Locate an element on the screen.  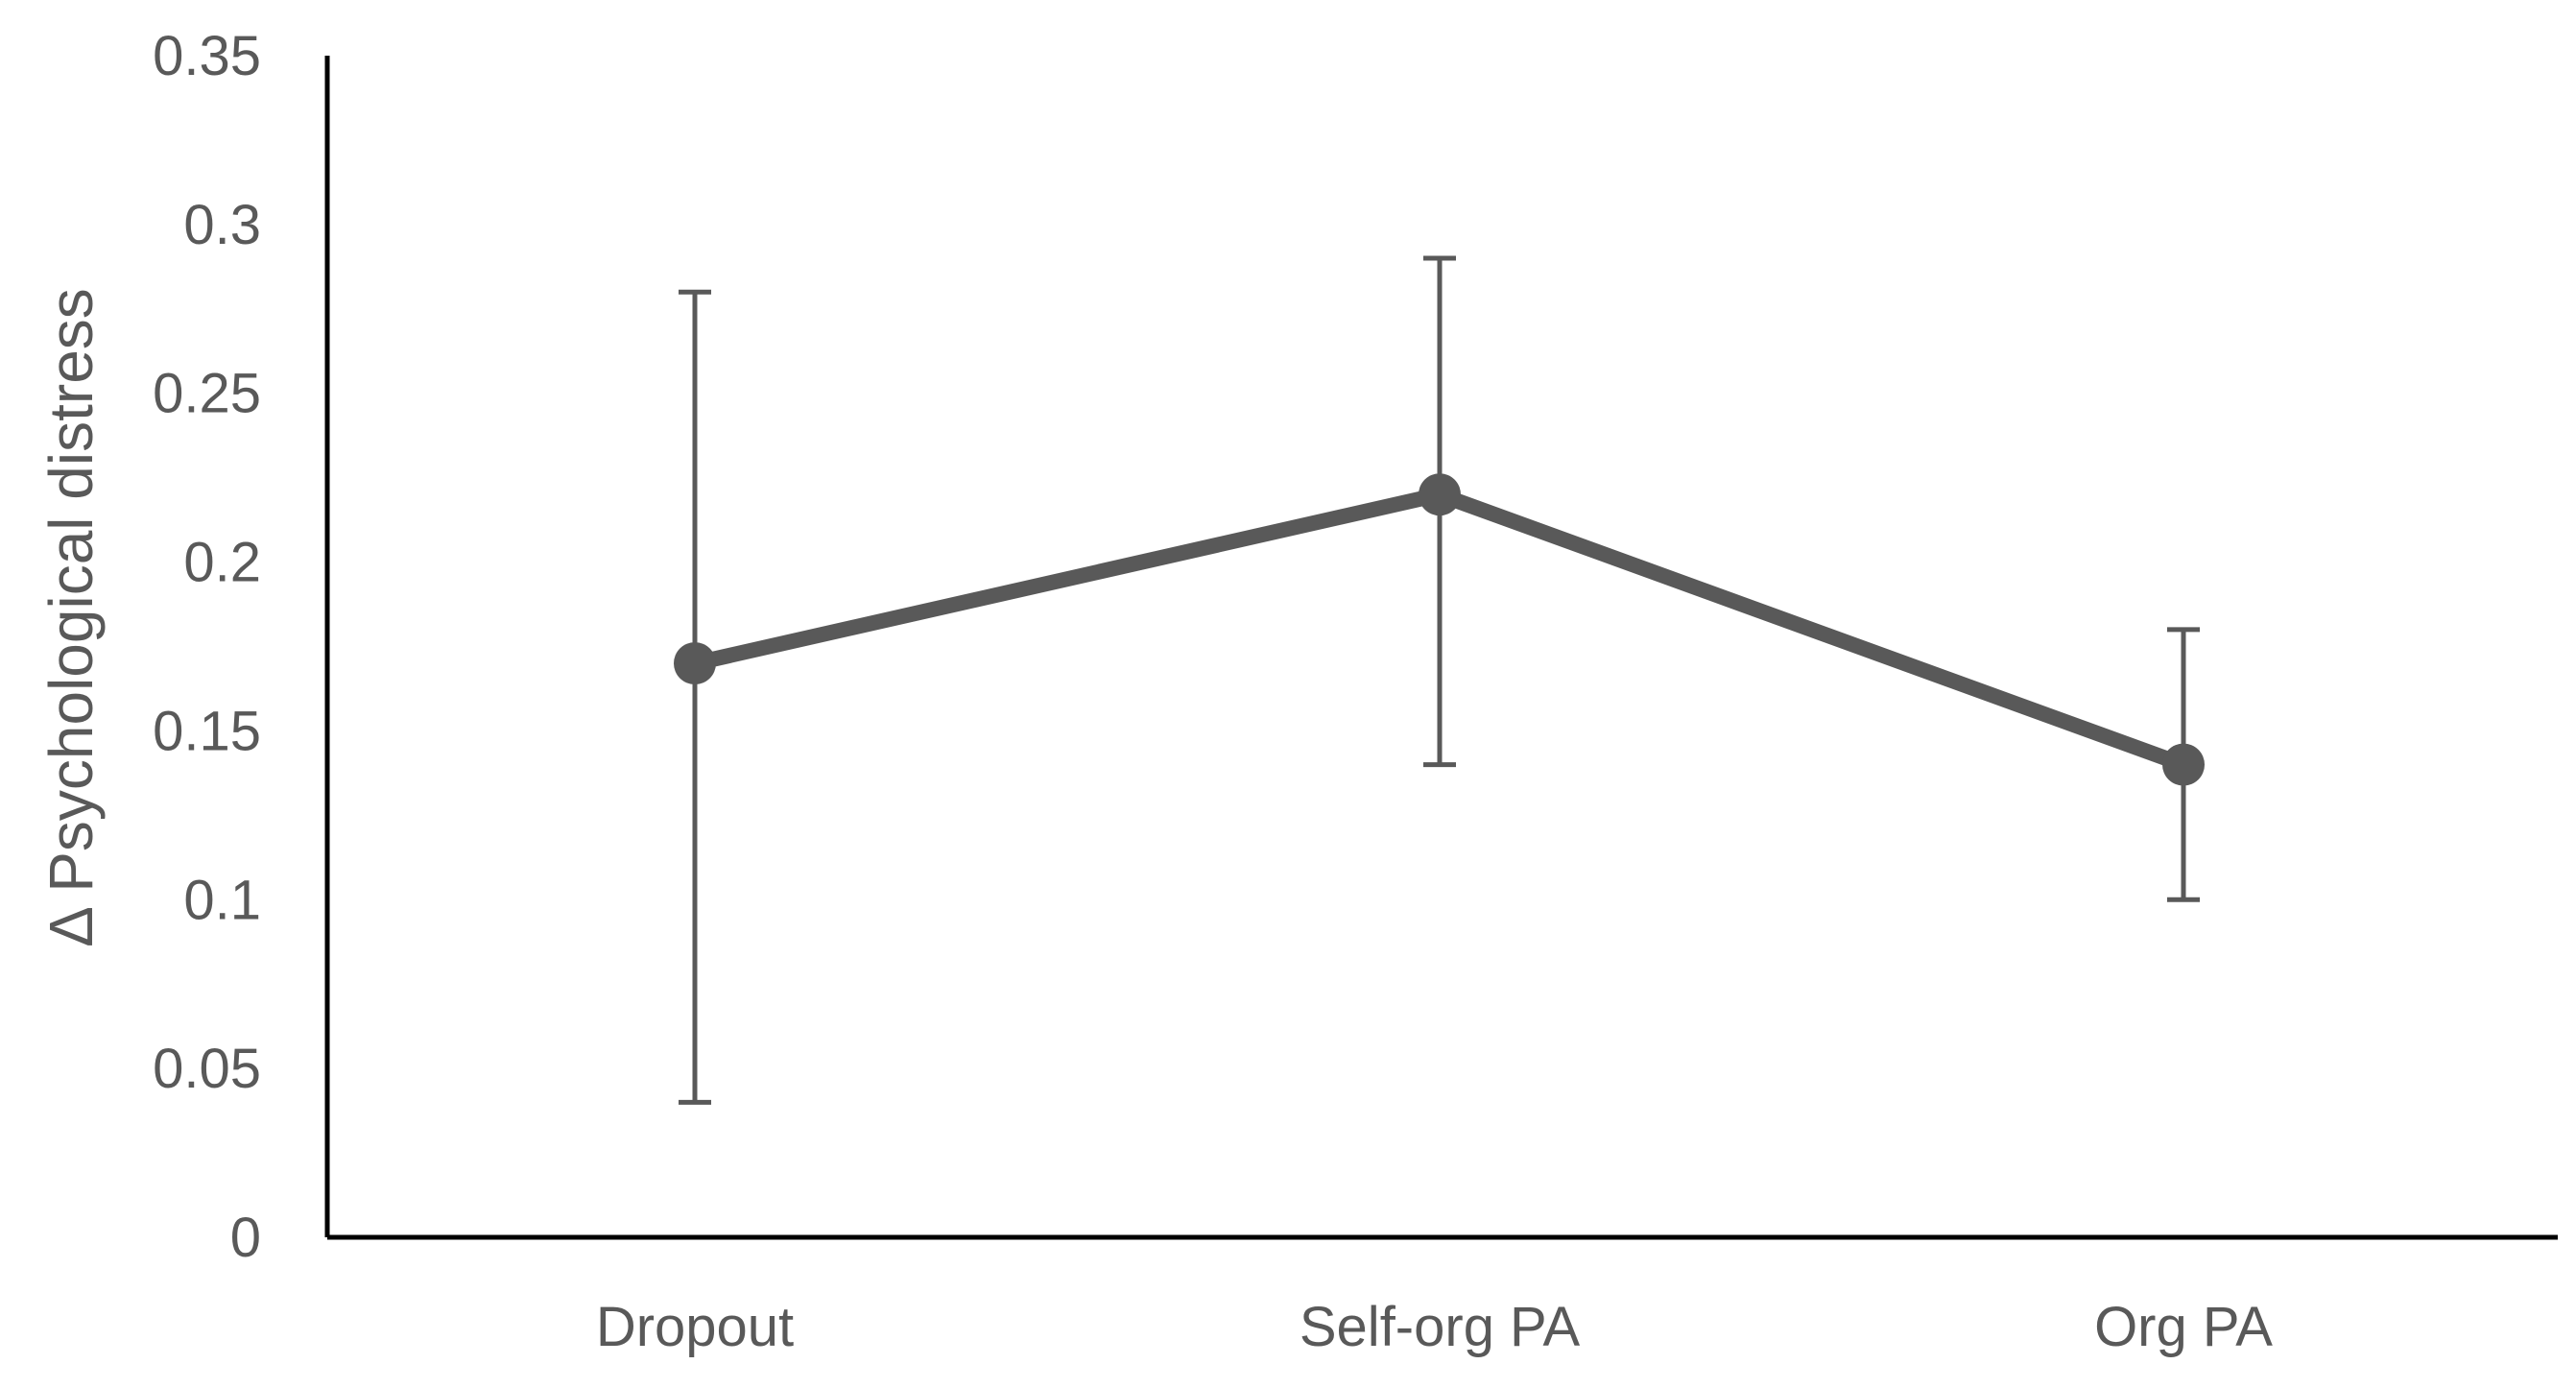
x-category-label: Dropout is located at coordinates (695, 1327).